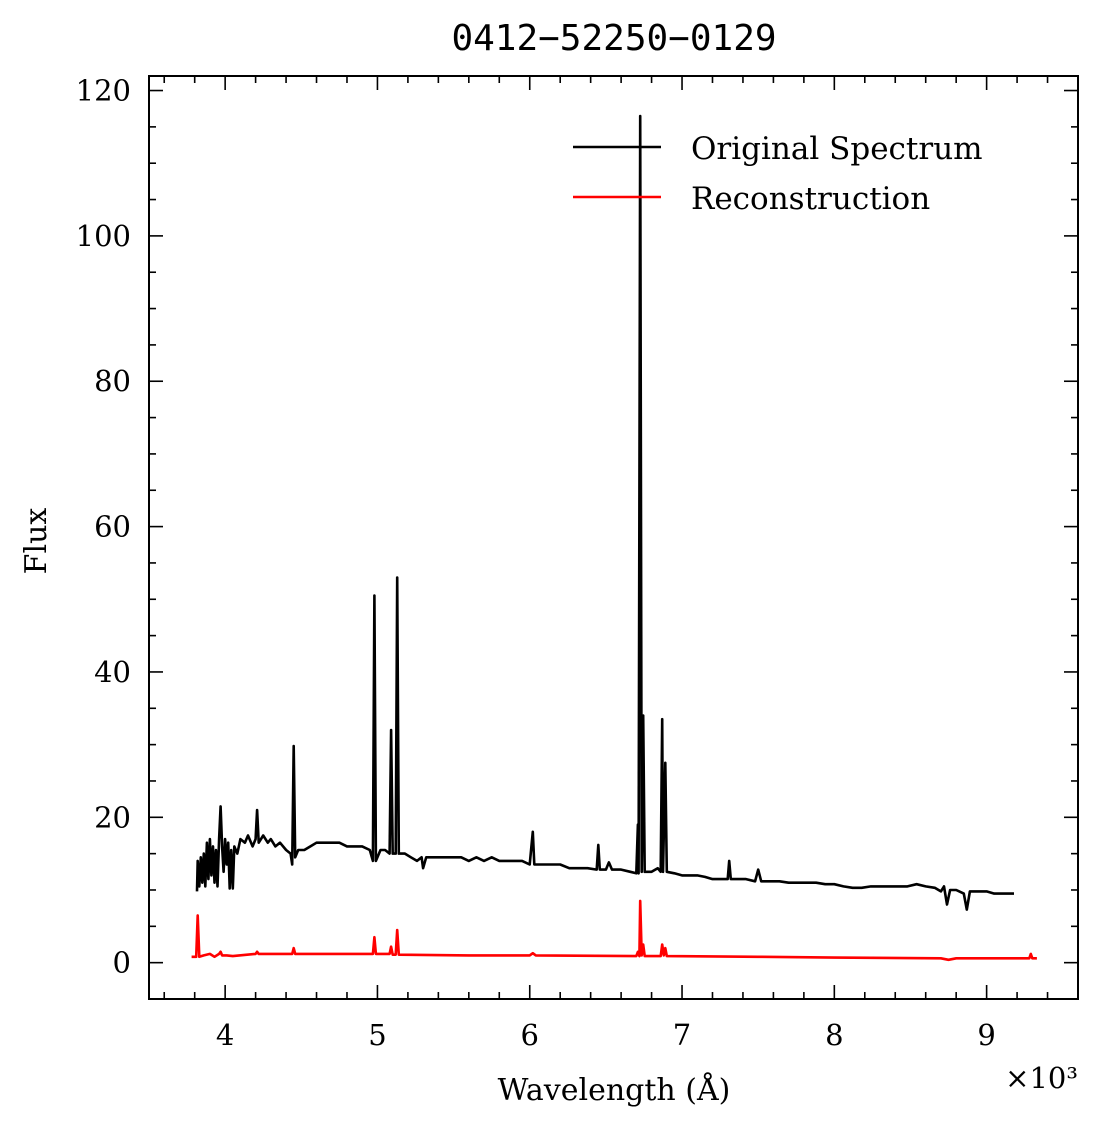 This screenshot has height=1131, width=1099. Describe the element at coordinates (225, 1035) in the screenshot. I see `x-tick-label: 4` at that location.